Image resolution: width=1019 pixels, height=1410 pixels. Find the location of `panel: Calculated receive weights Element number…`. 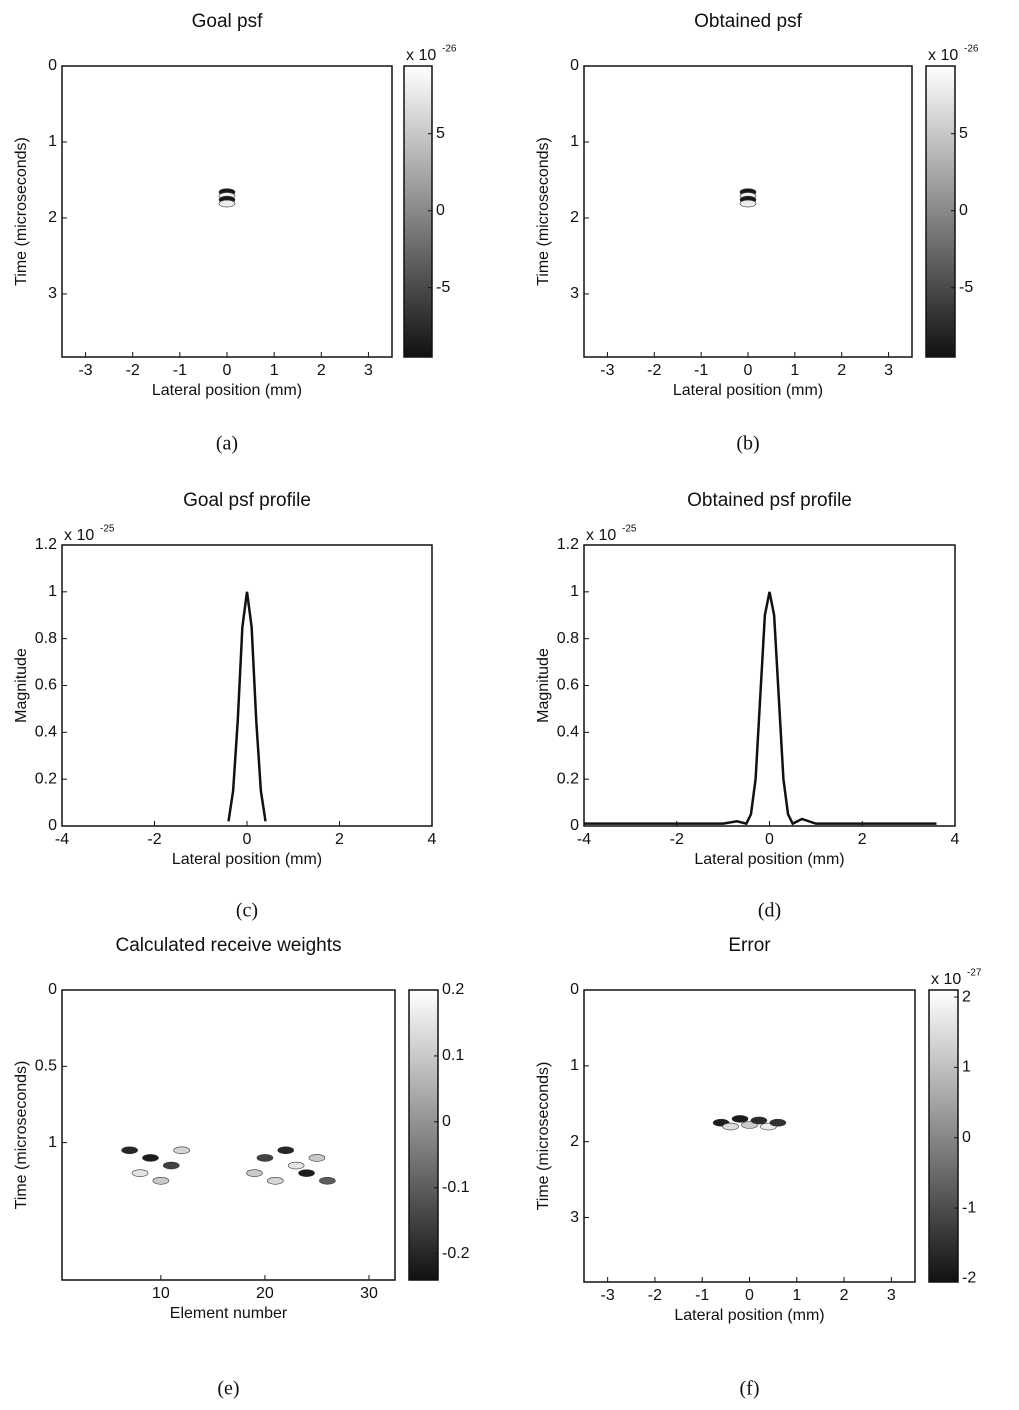

panel: Calculated receive weights Element number… is located at coordinates (241, 1167).